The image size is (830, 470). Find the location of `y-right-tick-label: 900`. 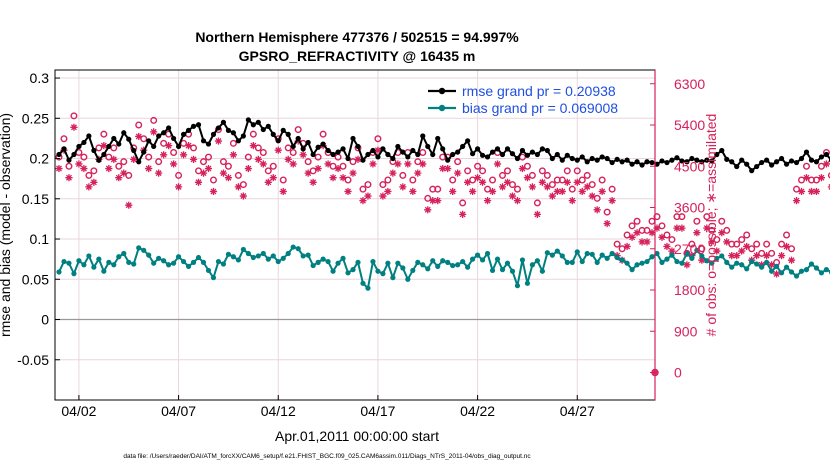

y-right-tick-label: 900 is located at coordinates (686, 331).